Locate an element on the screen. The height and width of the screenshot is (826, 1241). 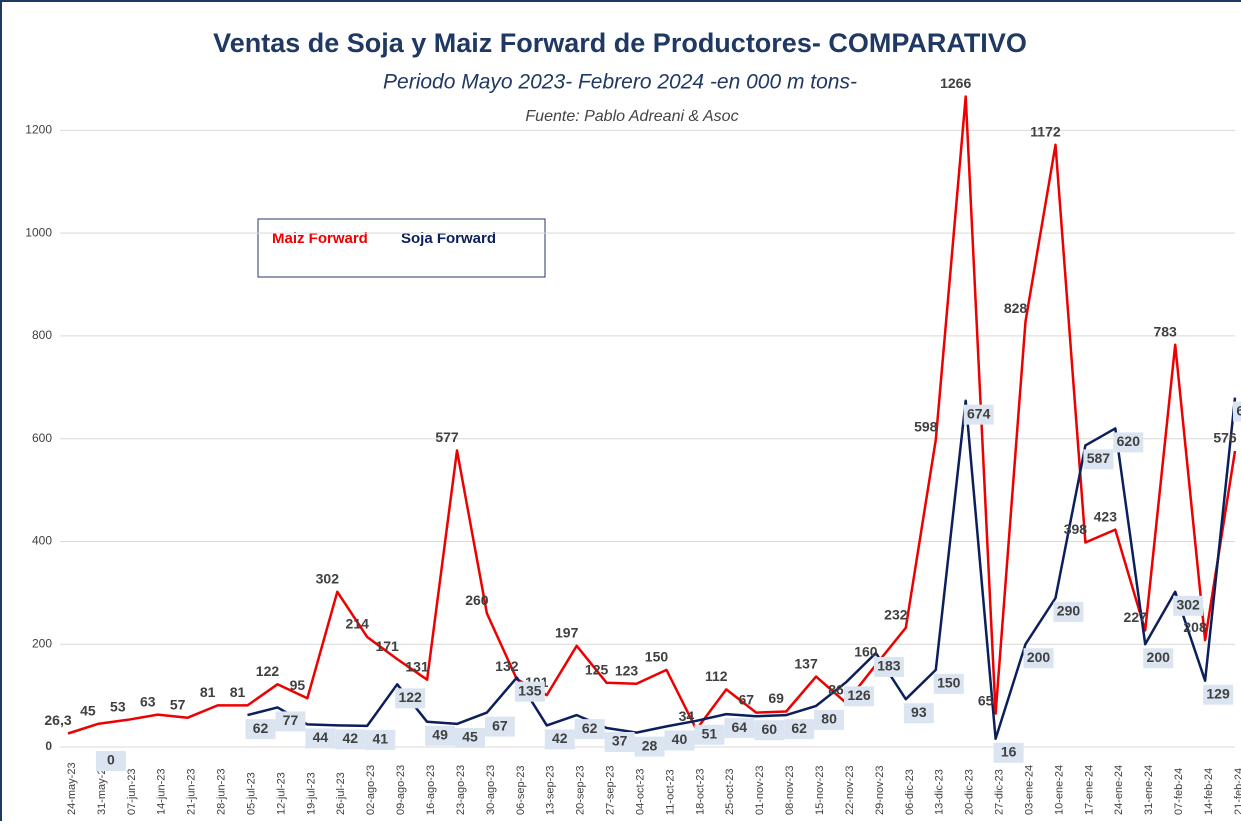
data-label: 64 is located at coordinates (740, 727).